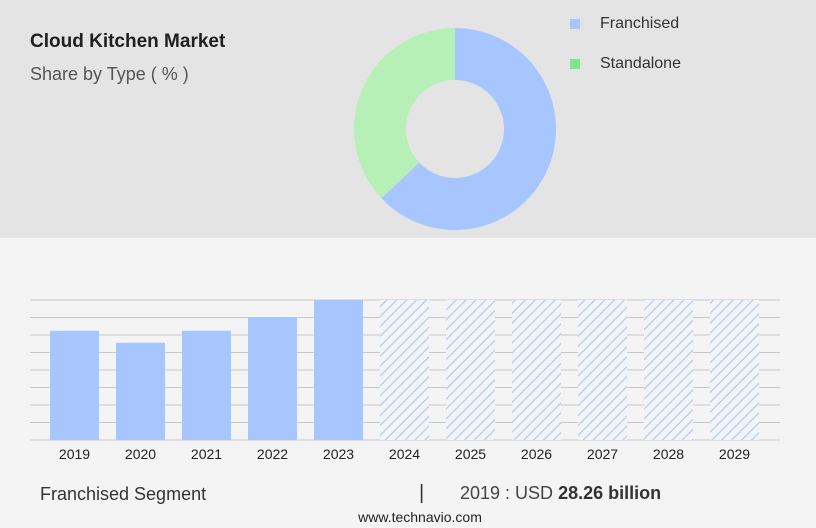 The width and height of the screenshot is (816, 528). I want to click on x-tick-label-2025: 2025, so click(470, 454).